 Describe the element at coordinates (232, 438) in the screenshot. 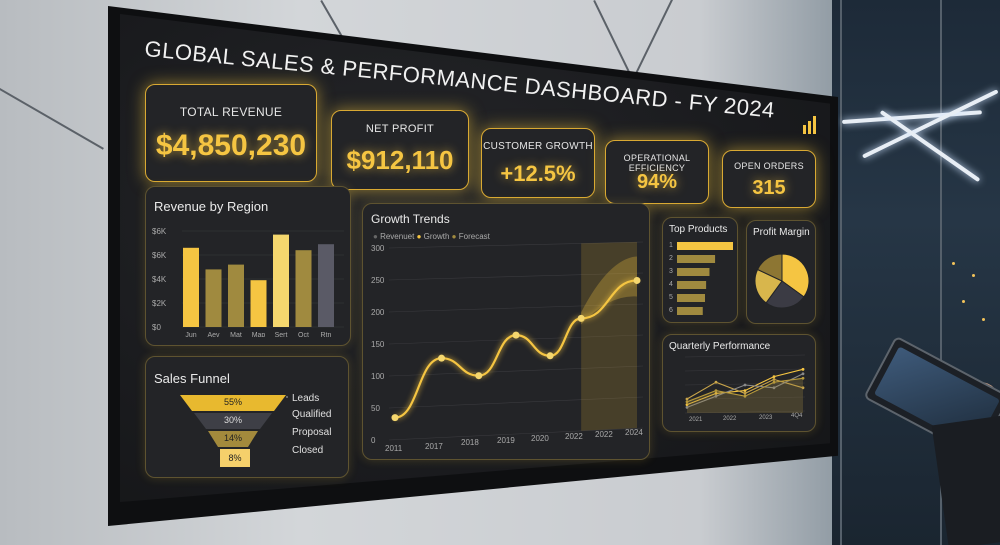

I see `funnel-pct: 14%` at that location.